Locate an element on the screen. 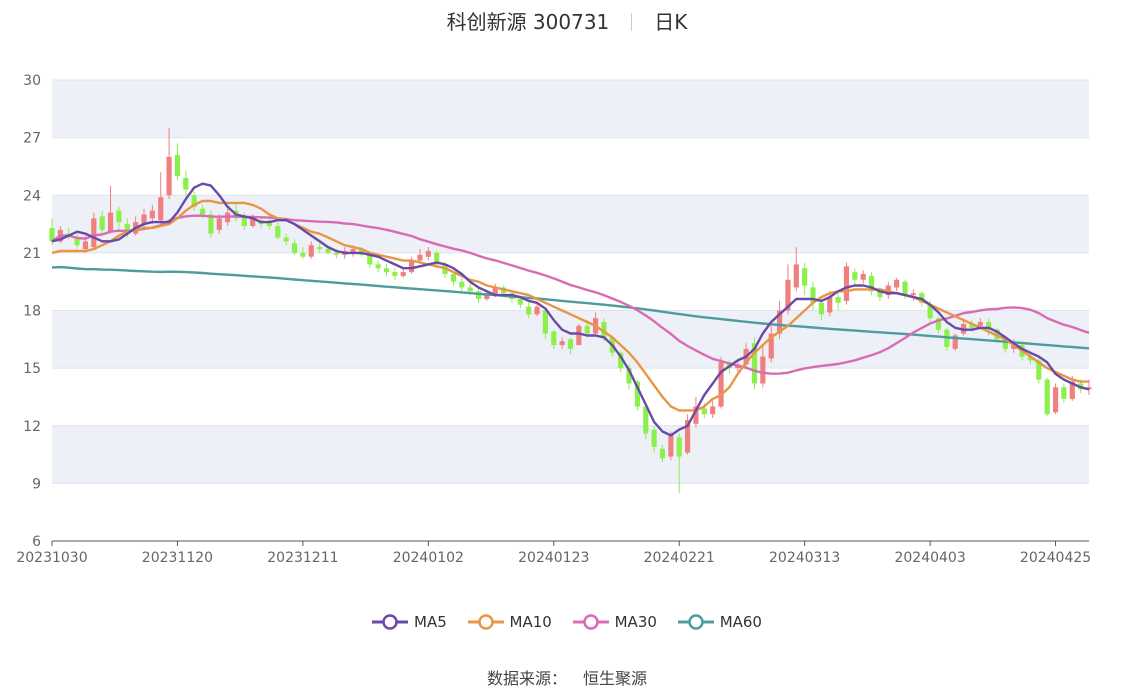  legend-item-ma30: MA30 is located at coordinates (614, 622).